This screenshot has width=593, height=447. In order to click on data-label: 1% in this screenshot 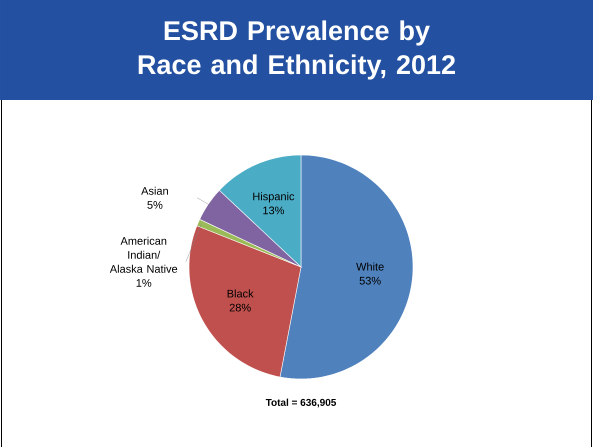, I will do `click(144, 283)`.